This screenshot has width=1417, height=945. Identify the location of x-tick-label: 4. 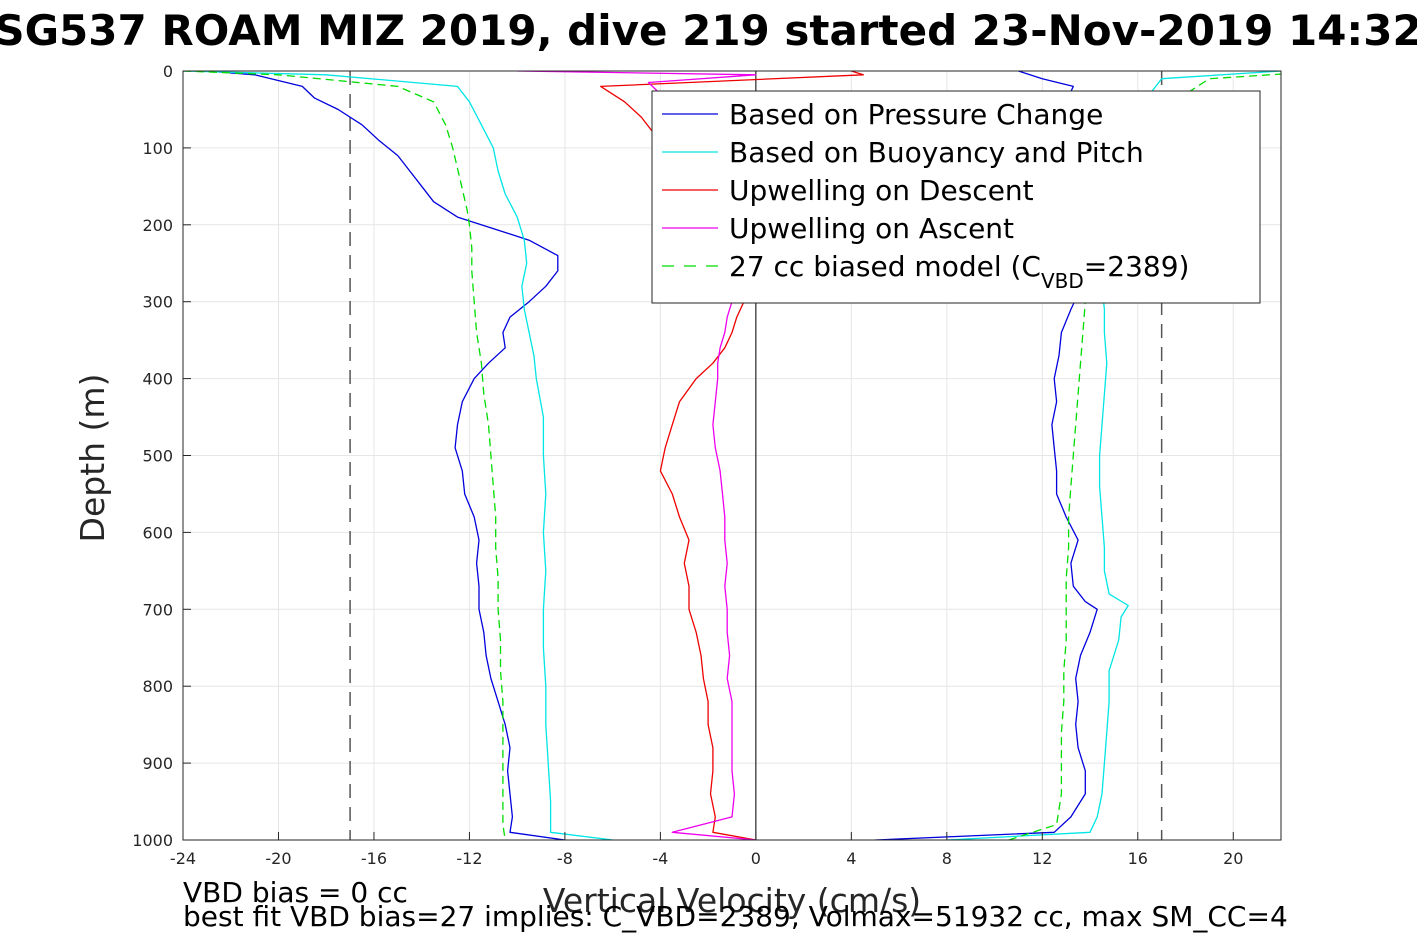
(851, 858).